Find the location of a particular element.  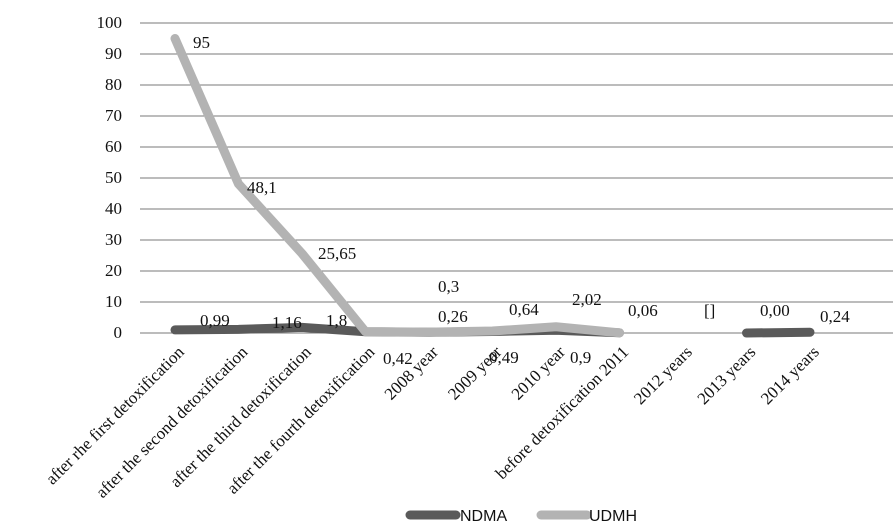

y-axis: 0 10 20 30 40 50 60 70 80 90 100 is located at coordinates (110, 177).